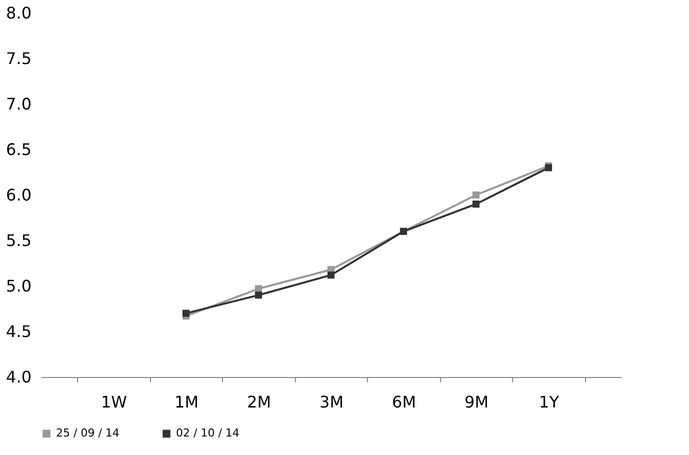 Image resolution: width=689 pixels, height=455 pixels. Describe the element at coordinates (208, 433) in the screenshot. I see `legend-label: 02 / 10 / 14` at that location.